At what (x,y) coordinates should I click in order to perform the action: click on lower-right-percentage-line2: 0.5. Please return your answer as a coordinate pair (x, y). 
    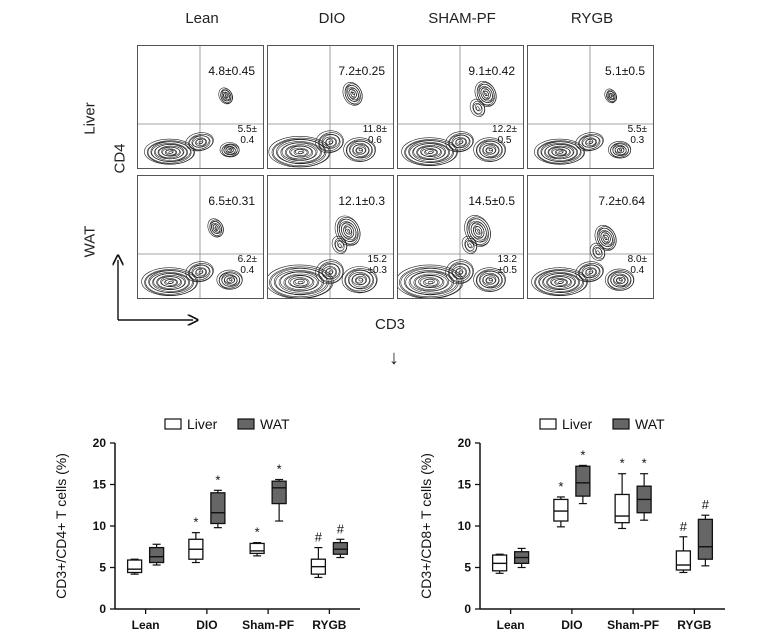
    Looking at the image, I should click on (504, 140).